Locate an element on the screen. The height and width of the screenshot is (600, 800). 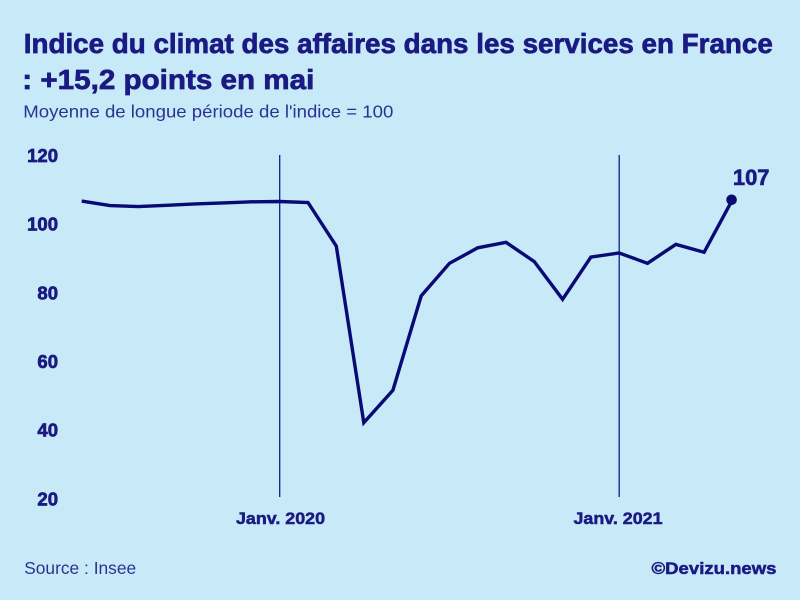
svg-text: Janv. 2021 is located at coordinates (618, 519).